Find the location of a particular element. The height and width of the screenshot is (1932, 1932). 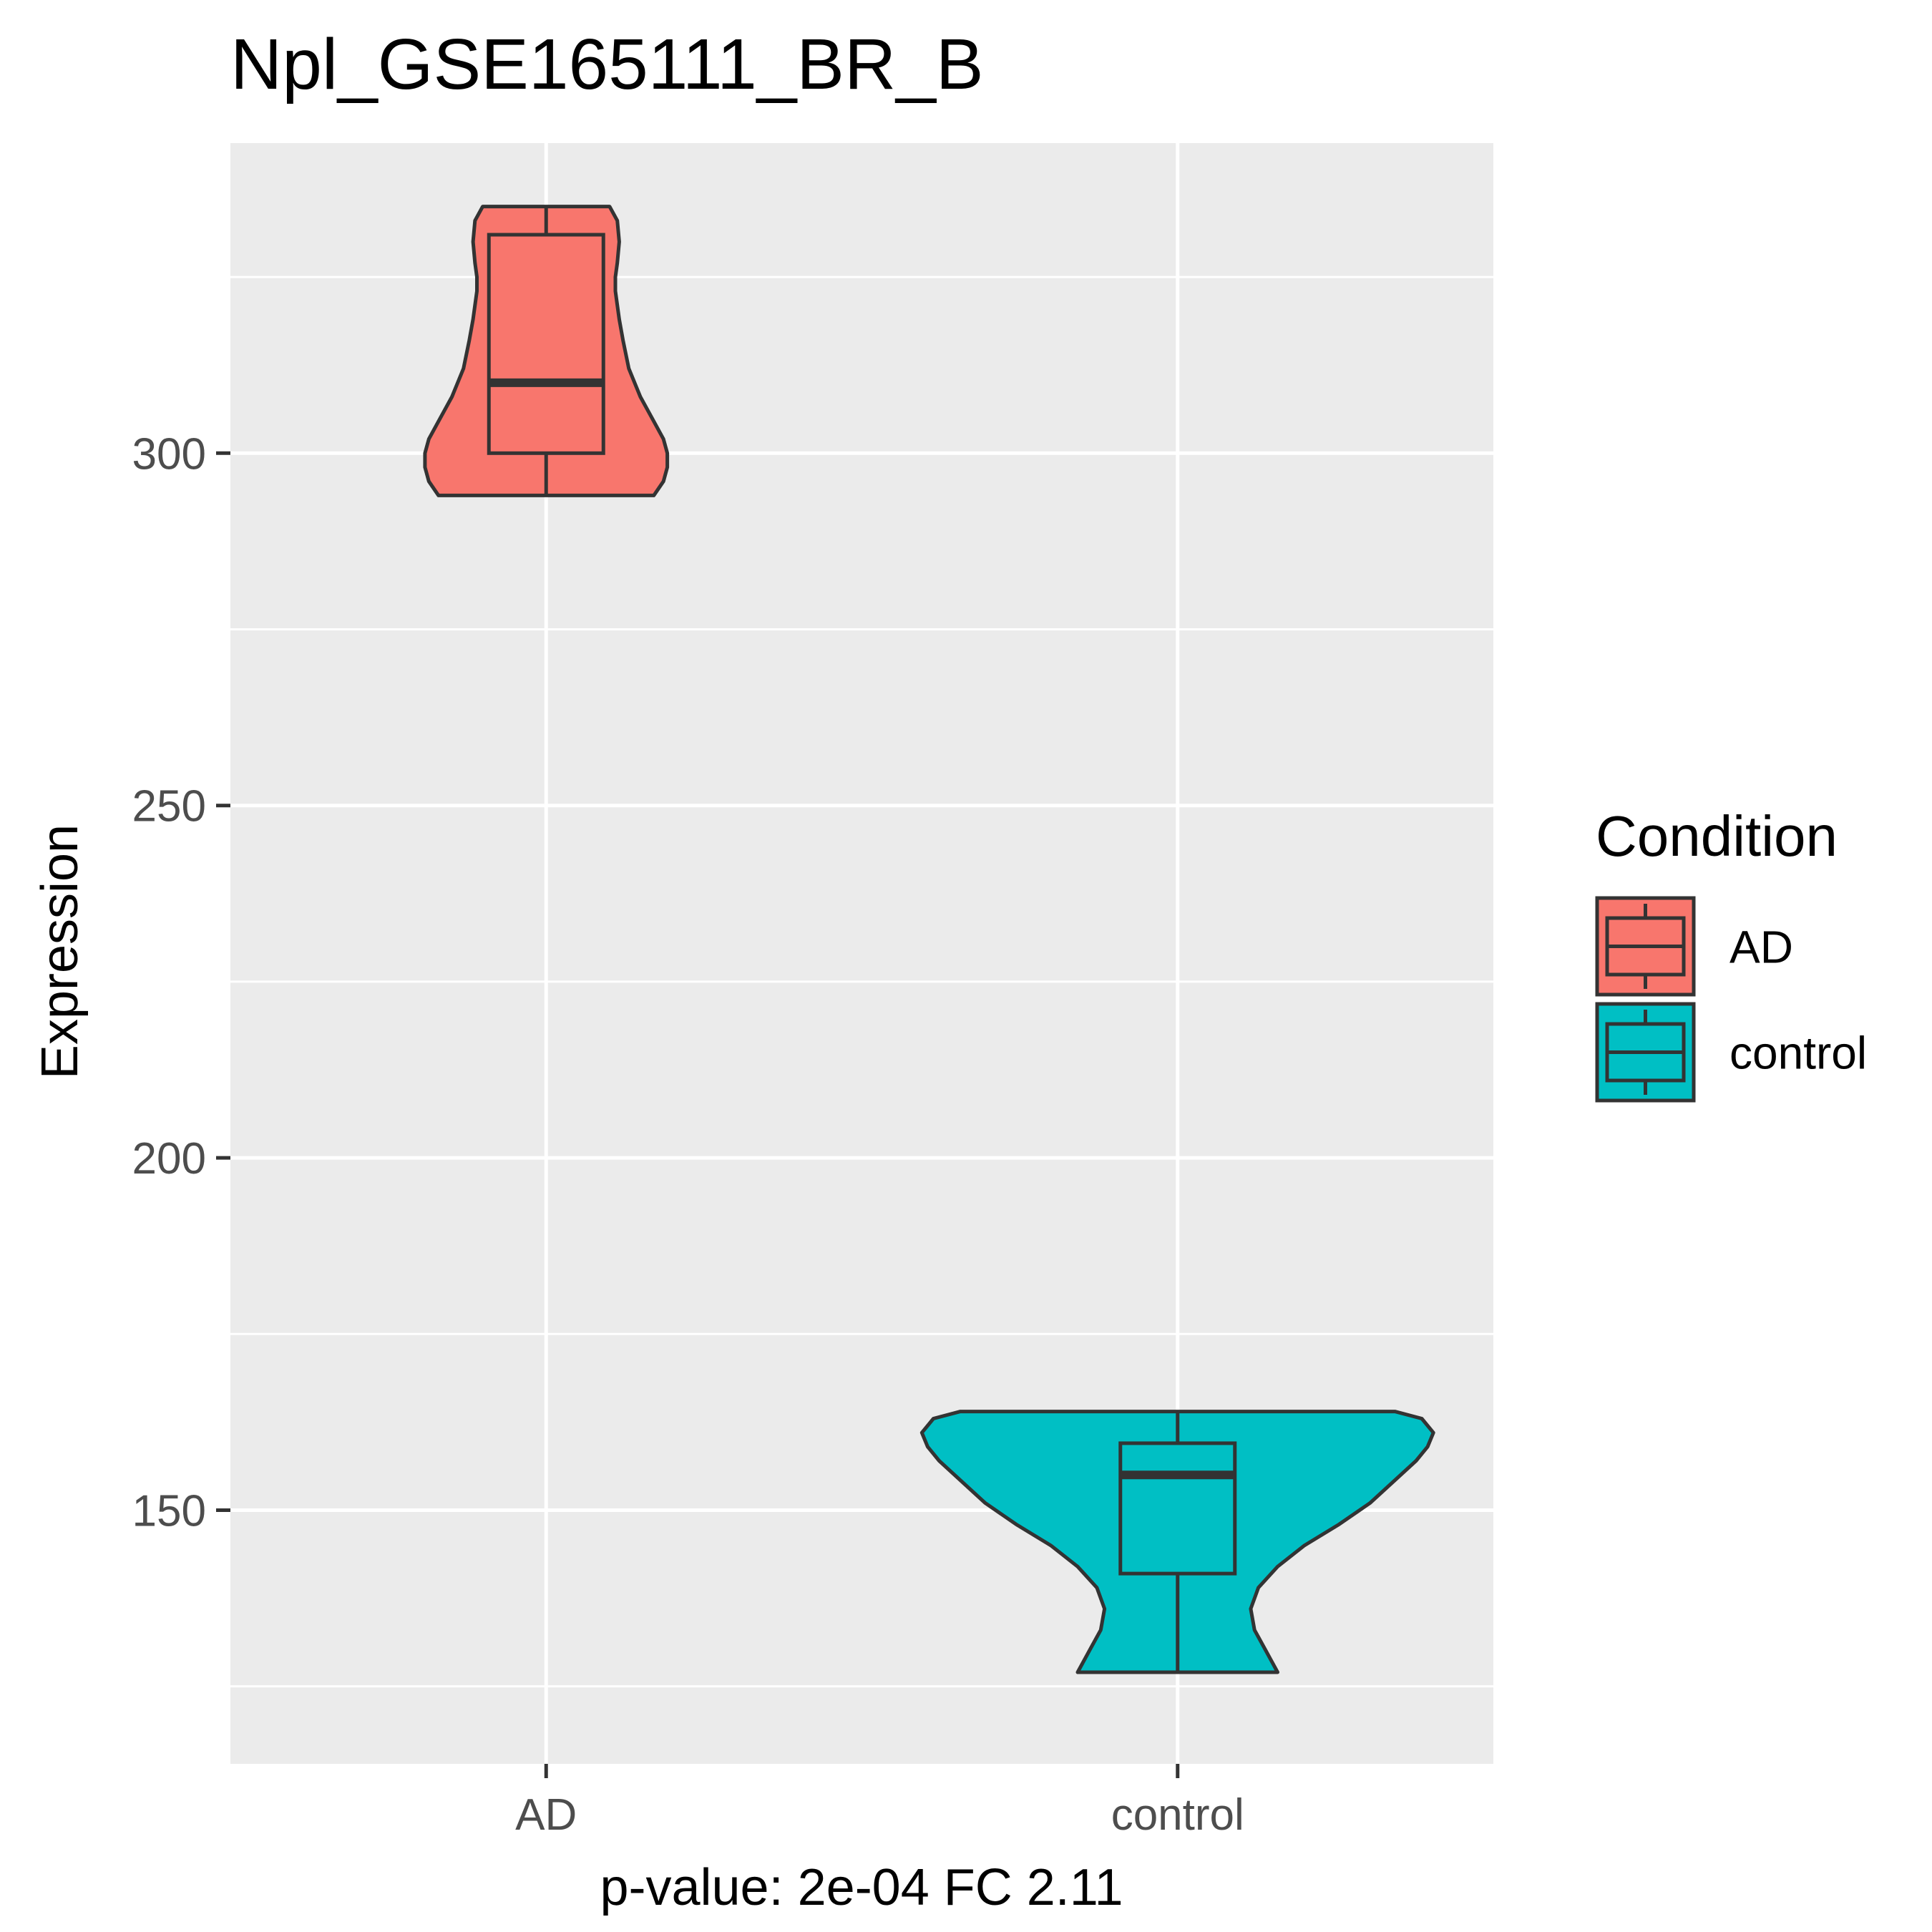

y-tick-label: 300 is located at coordinates (169, 454).